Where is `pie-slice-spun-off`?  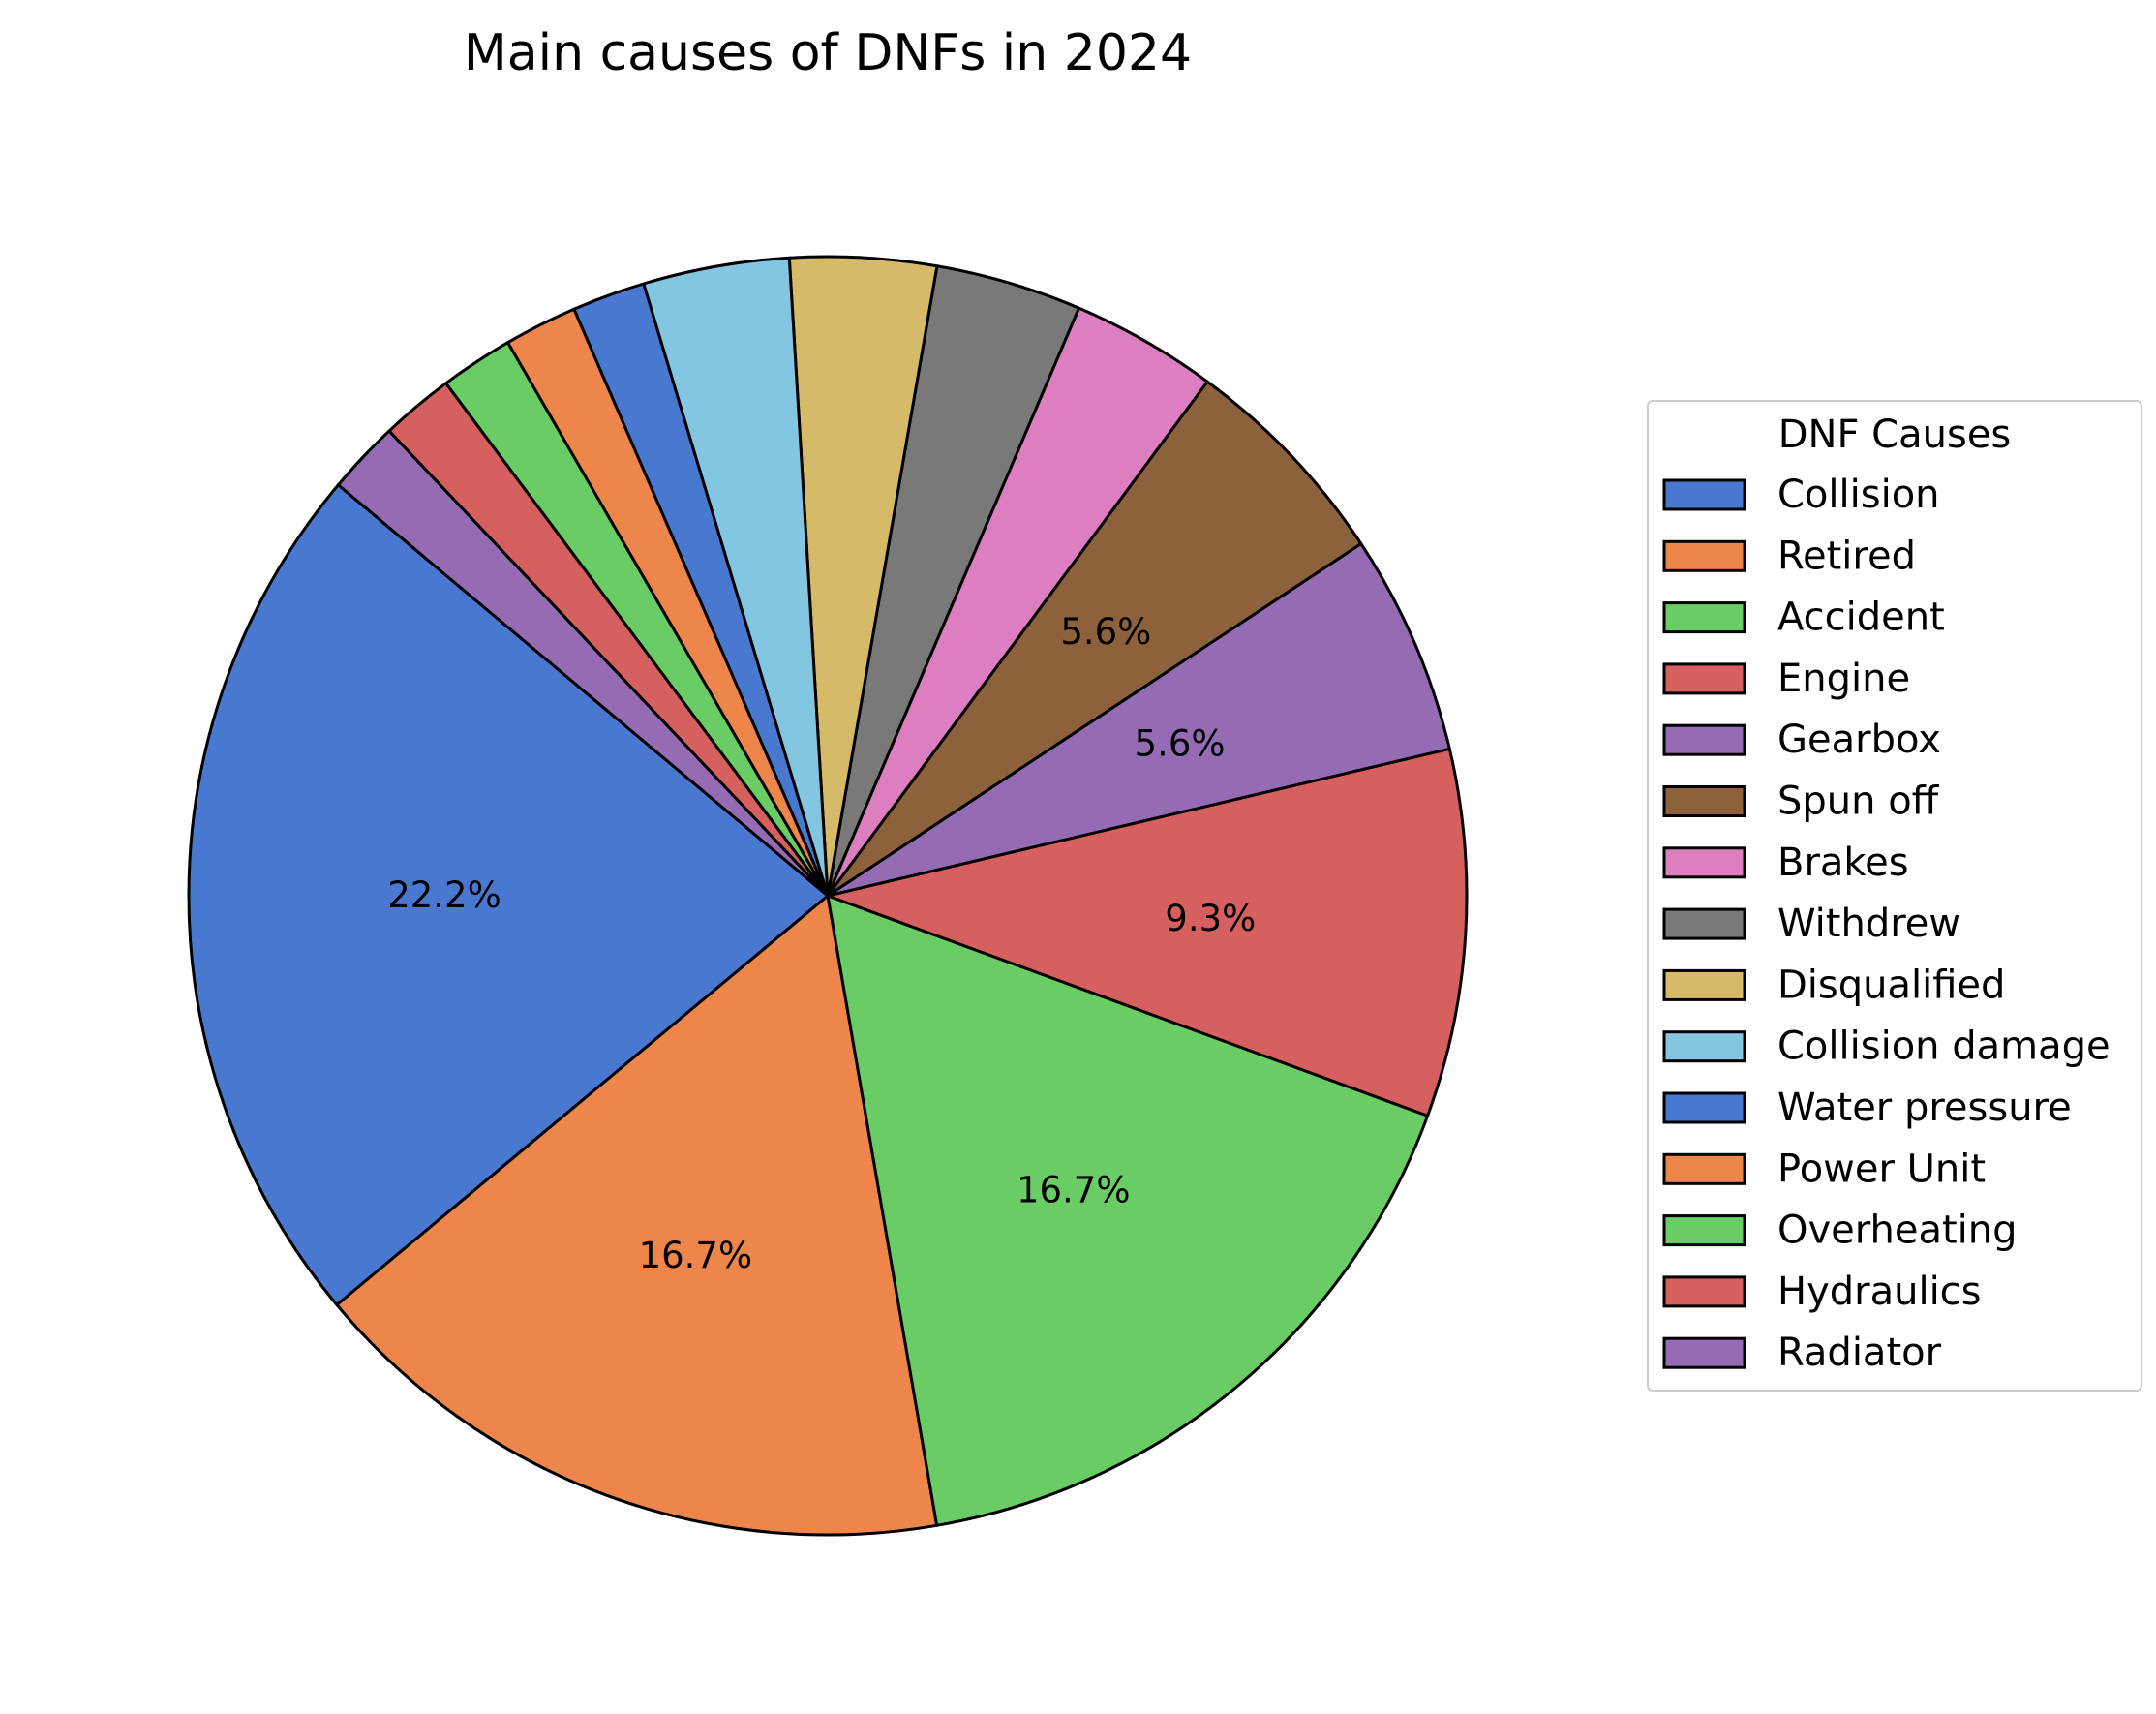 pie-slice-spun-off is located at coordinates (1094, 639).